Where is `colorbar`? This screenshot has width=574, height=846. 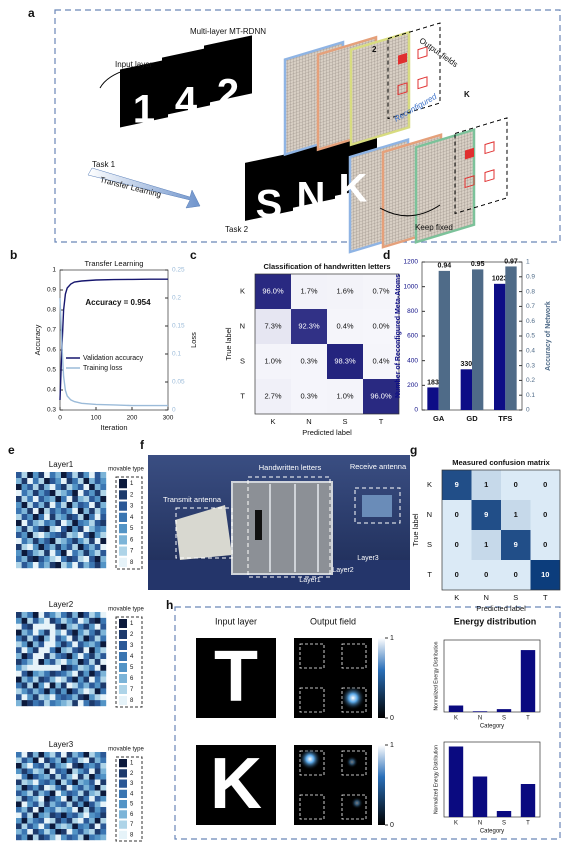
colorbar is located at coordinates (381, 785).